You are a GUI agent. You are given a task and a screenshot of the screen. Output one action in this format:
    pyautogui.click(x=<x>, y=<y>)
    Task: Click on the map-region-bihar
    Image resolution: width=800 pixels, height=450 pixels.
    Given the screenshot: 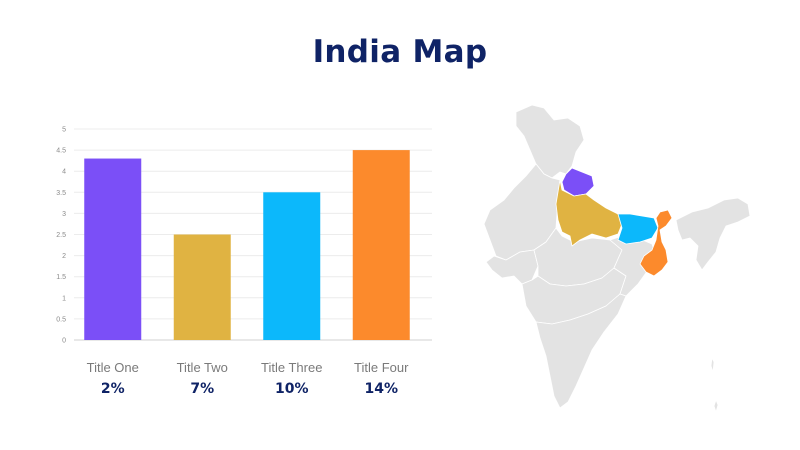 What is the action you would take?
    pyautogui.click(x=638, y=229)
    